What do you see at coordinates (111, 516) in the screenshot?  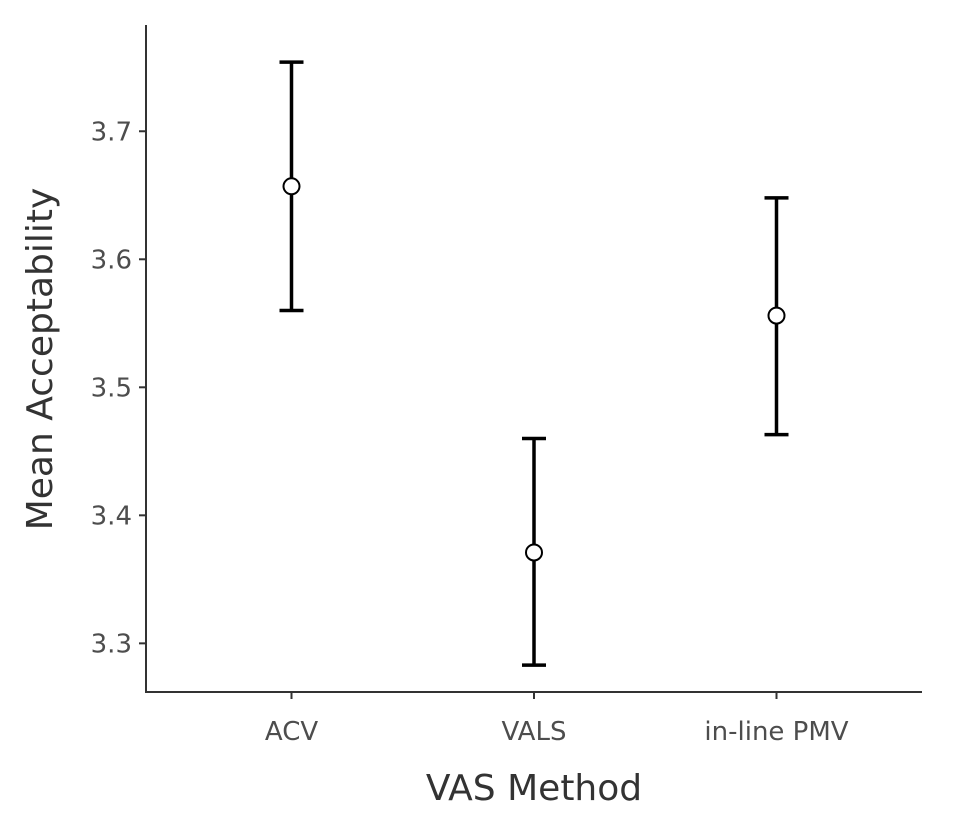 I see `y-tick-label: 3.4` at bounding box center [111, 516].